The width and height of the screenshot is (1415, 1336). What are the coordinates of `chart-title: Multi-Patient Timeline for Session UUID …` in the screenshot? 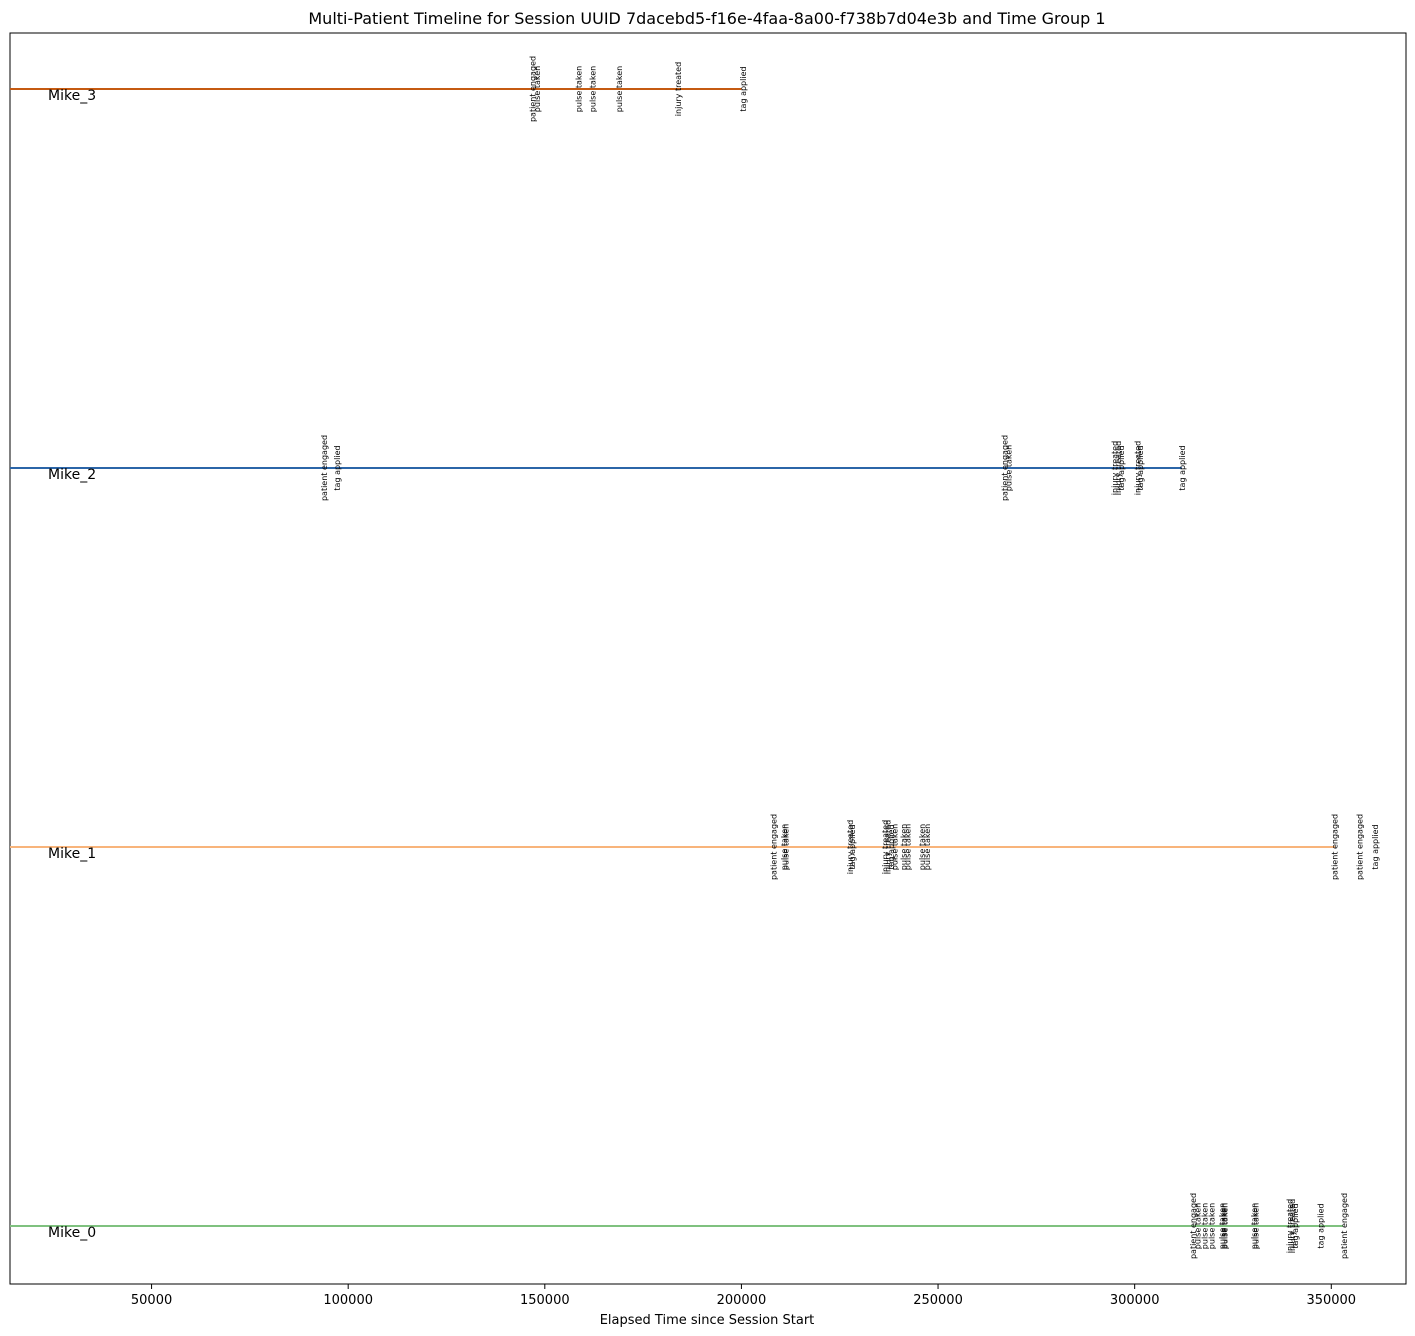 It's located at (706, 18).